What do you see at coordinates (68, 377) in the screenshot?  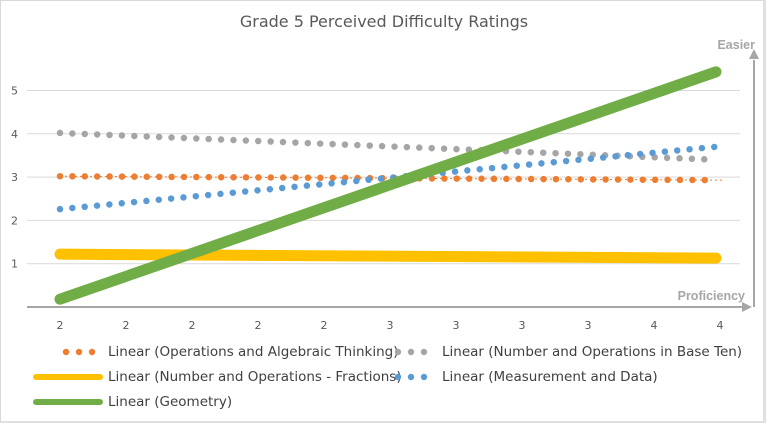 I see `legend-key-yellow-line` at bounding box center [68, 377].